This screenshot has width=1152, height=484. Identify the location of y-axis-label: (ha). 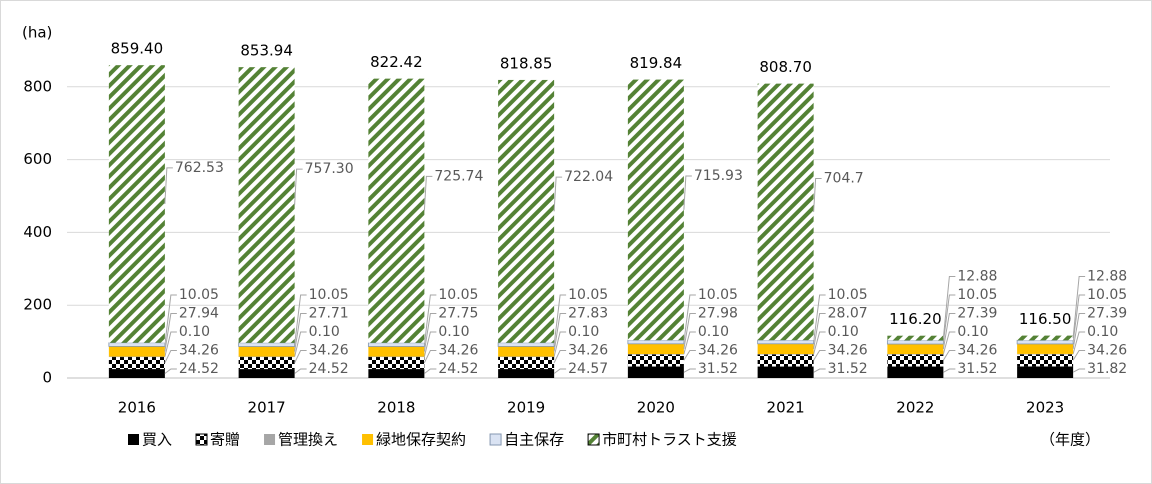
(37, 33).